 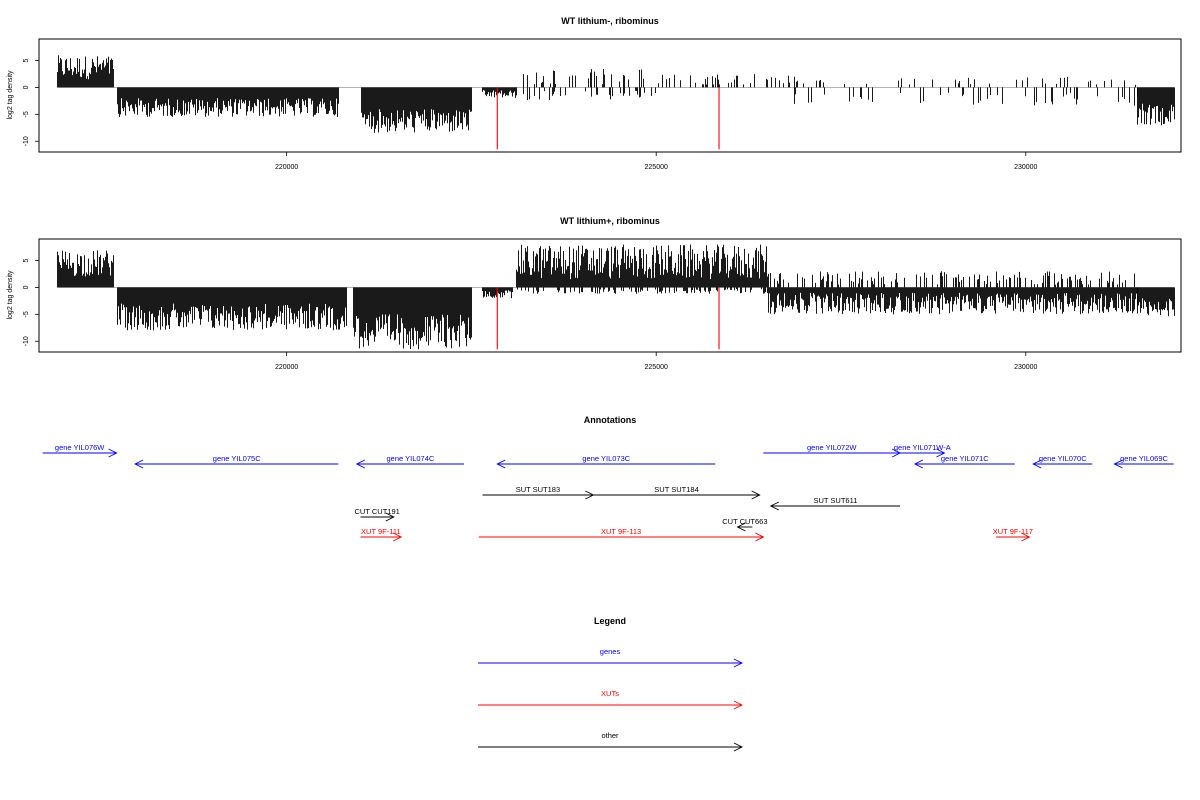 I want to click on annotation-feature: CUT CUT191, so click(x=377, y=514).